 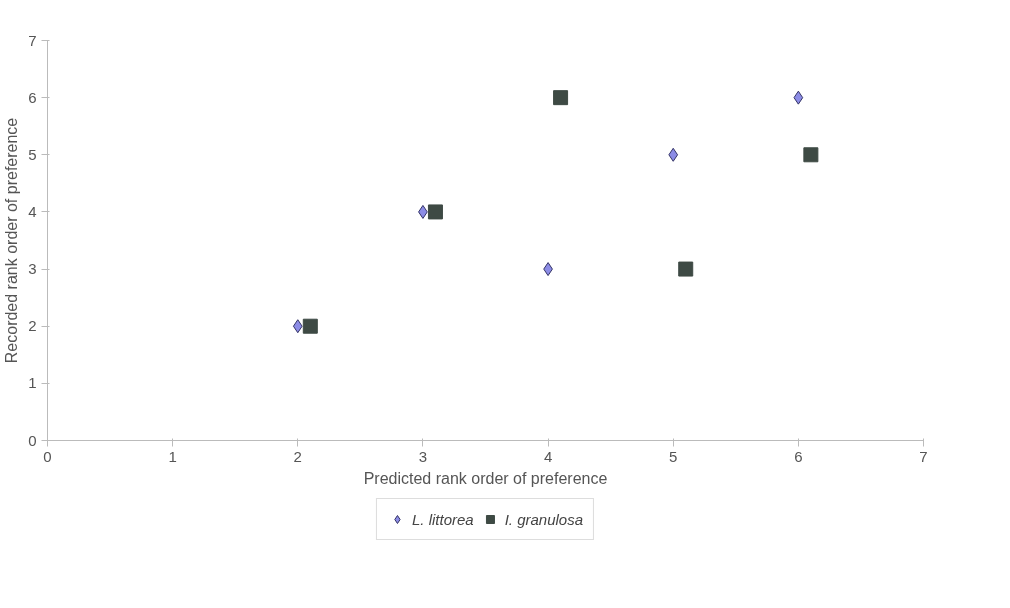 I want to click on y-tick-label: 4, so click(x=32, y=211).